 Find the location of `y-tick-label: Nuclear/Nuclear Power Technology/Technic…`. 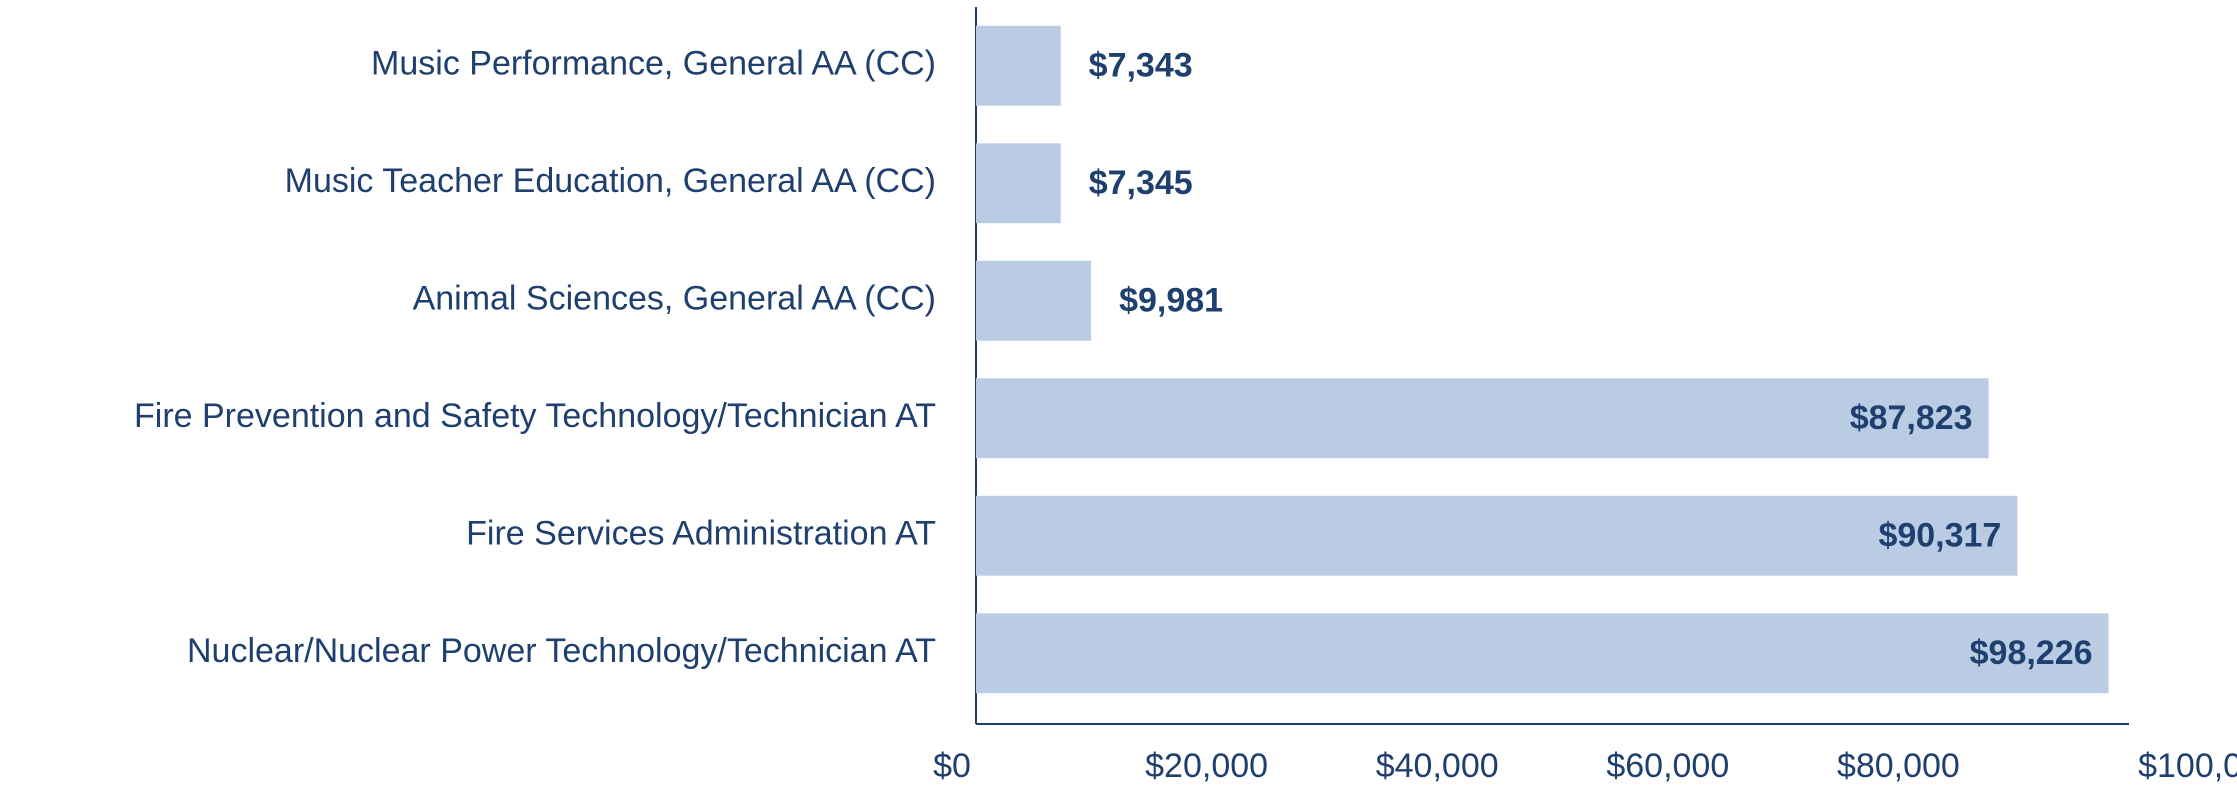

y-tick-label: Nuclear/Nuclear Power Technology/Technic… is located at coordinates (561, 651).